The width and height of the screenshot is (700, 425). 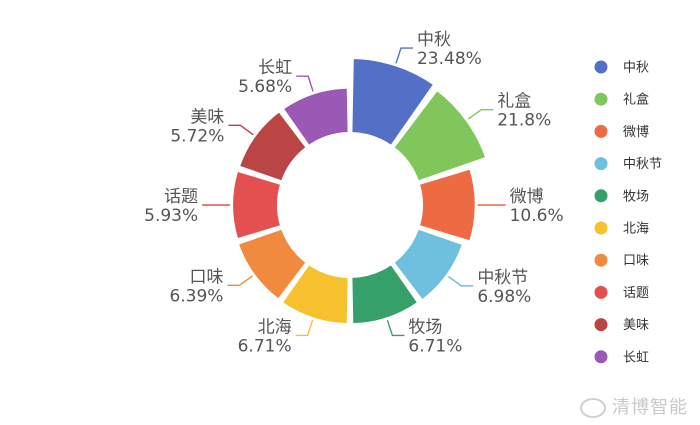 I want to click on legend-item-label: 牧场, so click(x=636, y=196).